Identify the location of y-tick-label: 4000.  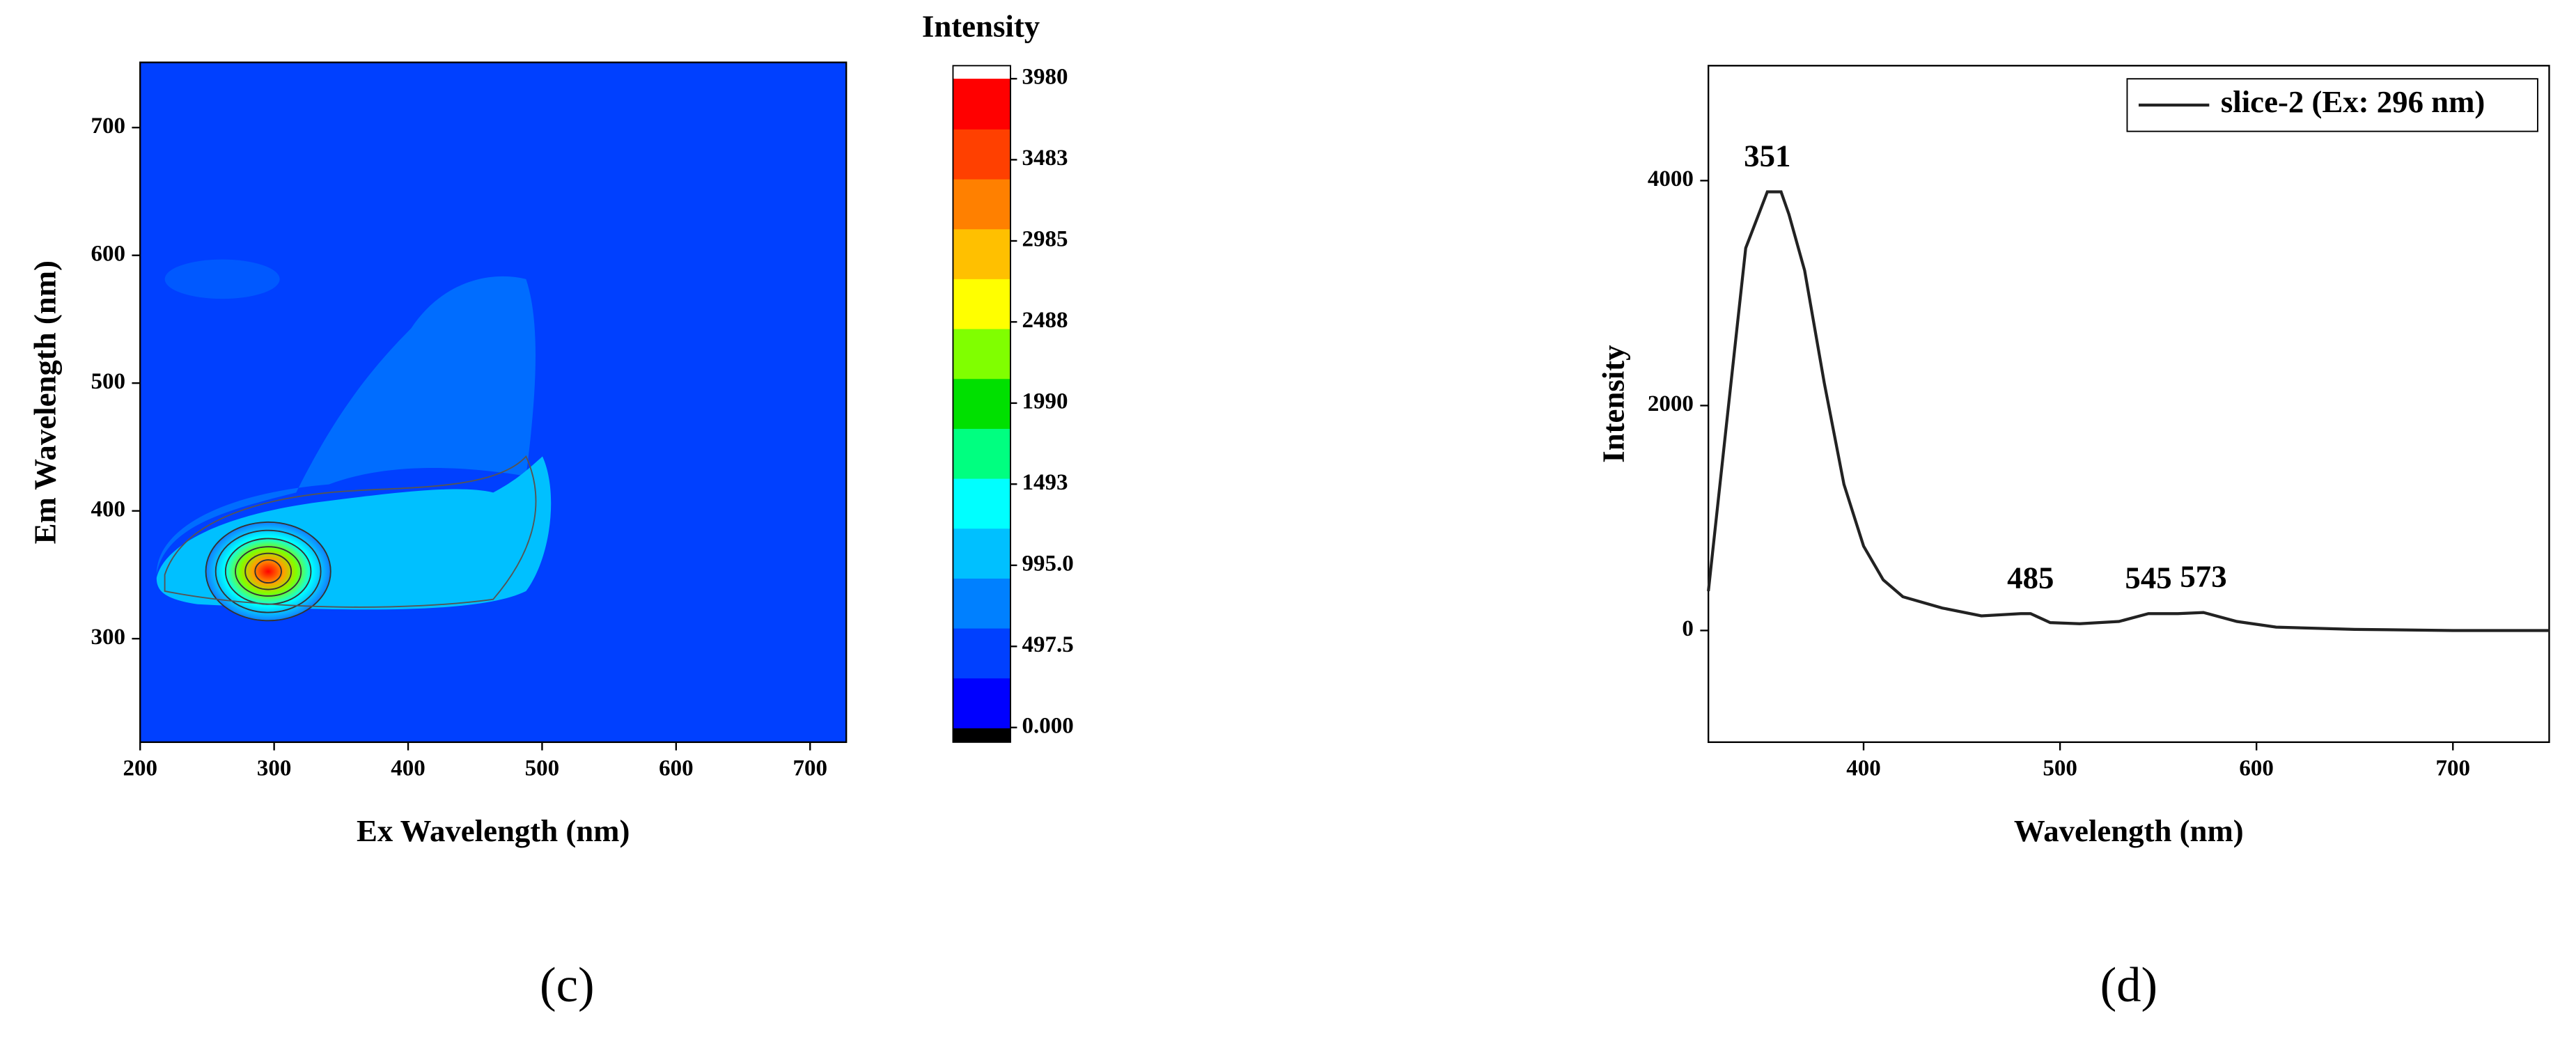
(1671, 178).